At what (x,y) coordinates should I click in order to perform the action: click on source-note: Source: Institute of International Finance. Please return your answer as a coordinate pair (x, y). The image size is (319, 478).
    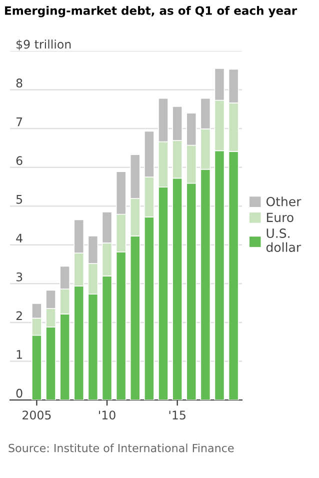
    Looking at the image, I should click on (121, 448).